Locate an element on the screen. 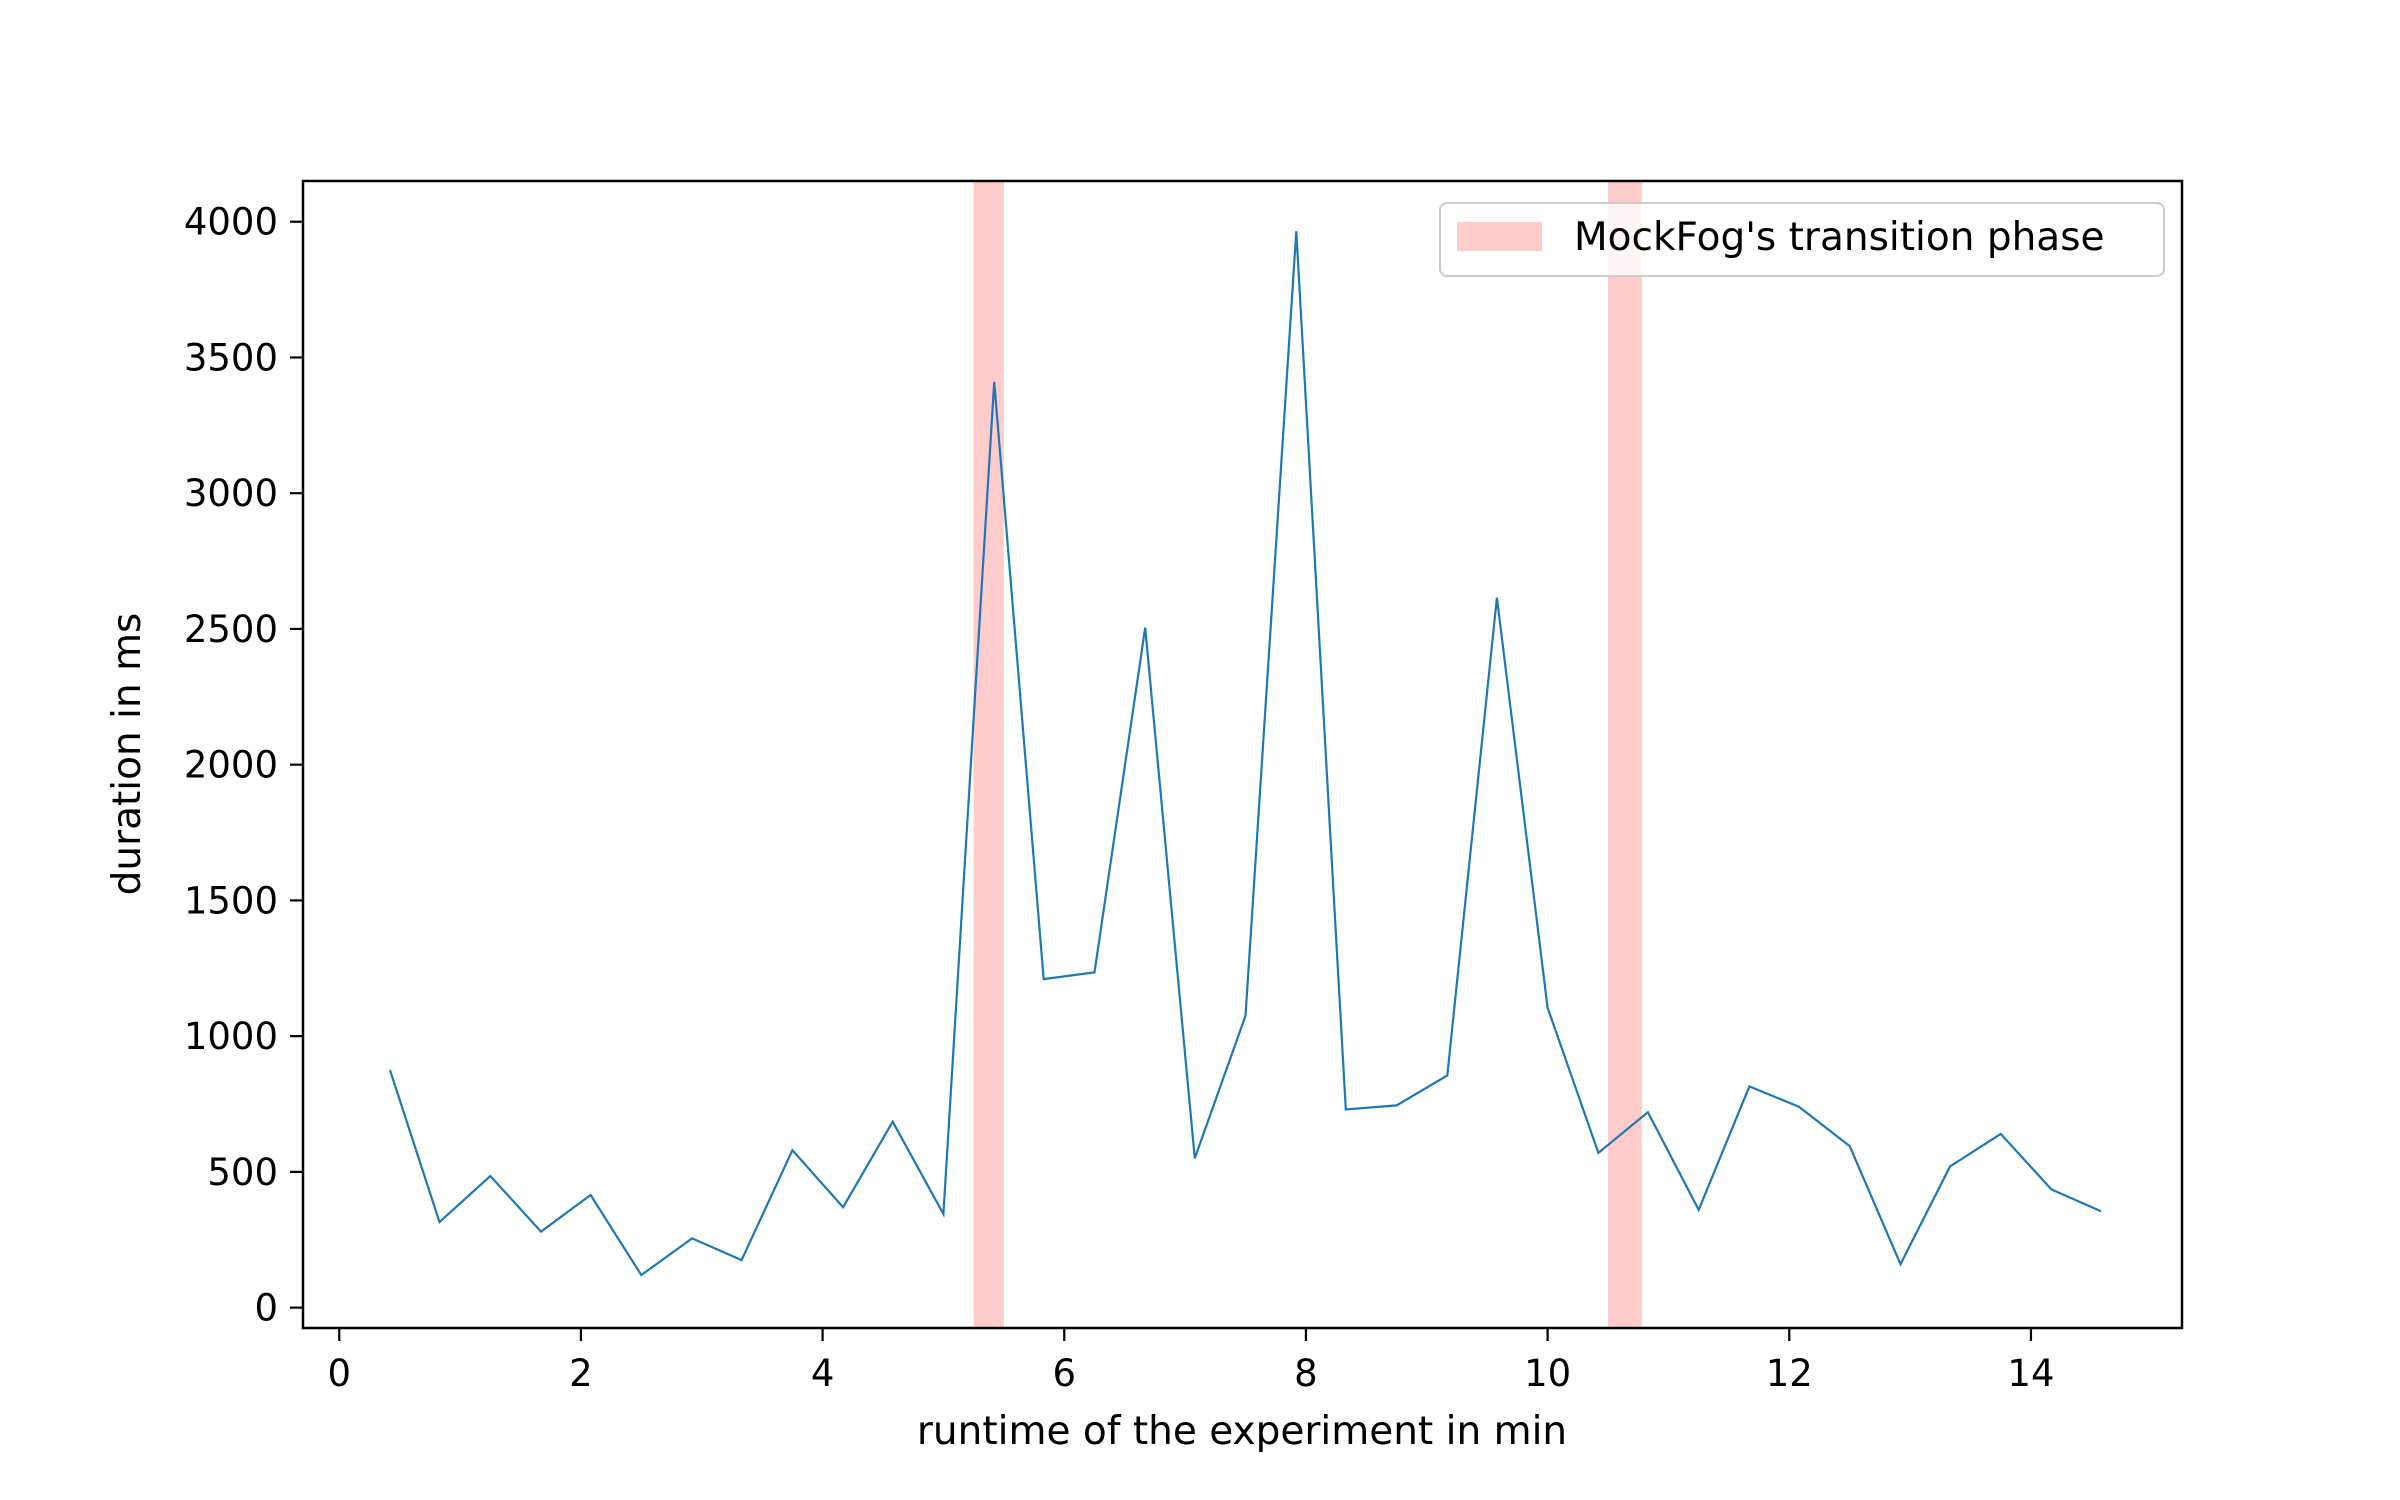  y-tick-label: 4000 is located at coordinates (231, 222).